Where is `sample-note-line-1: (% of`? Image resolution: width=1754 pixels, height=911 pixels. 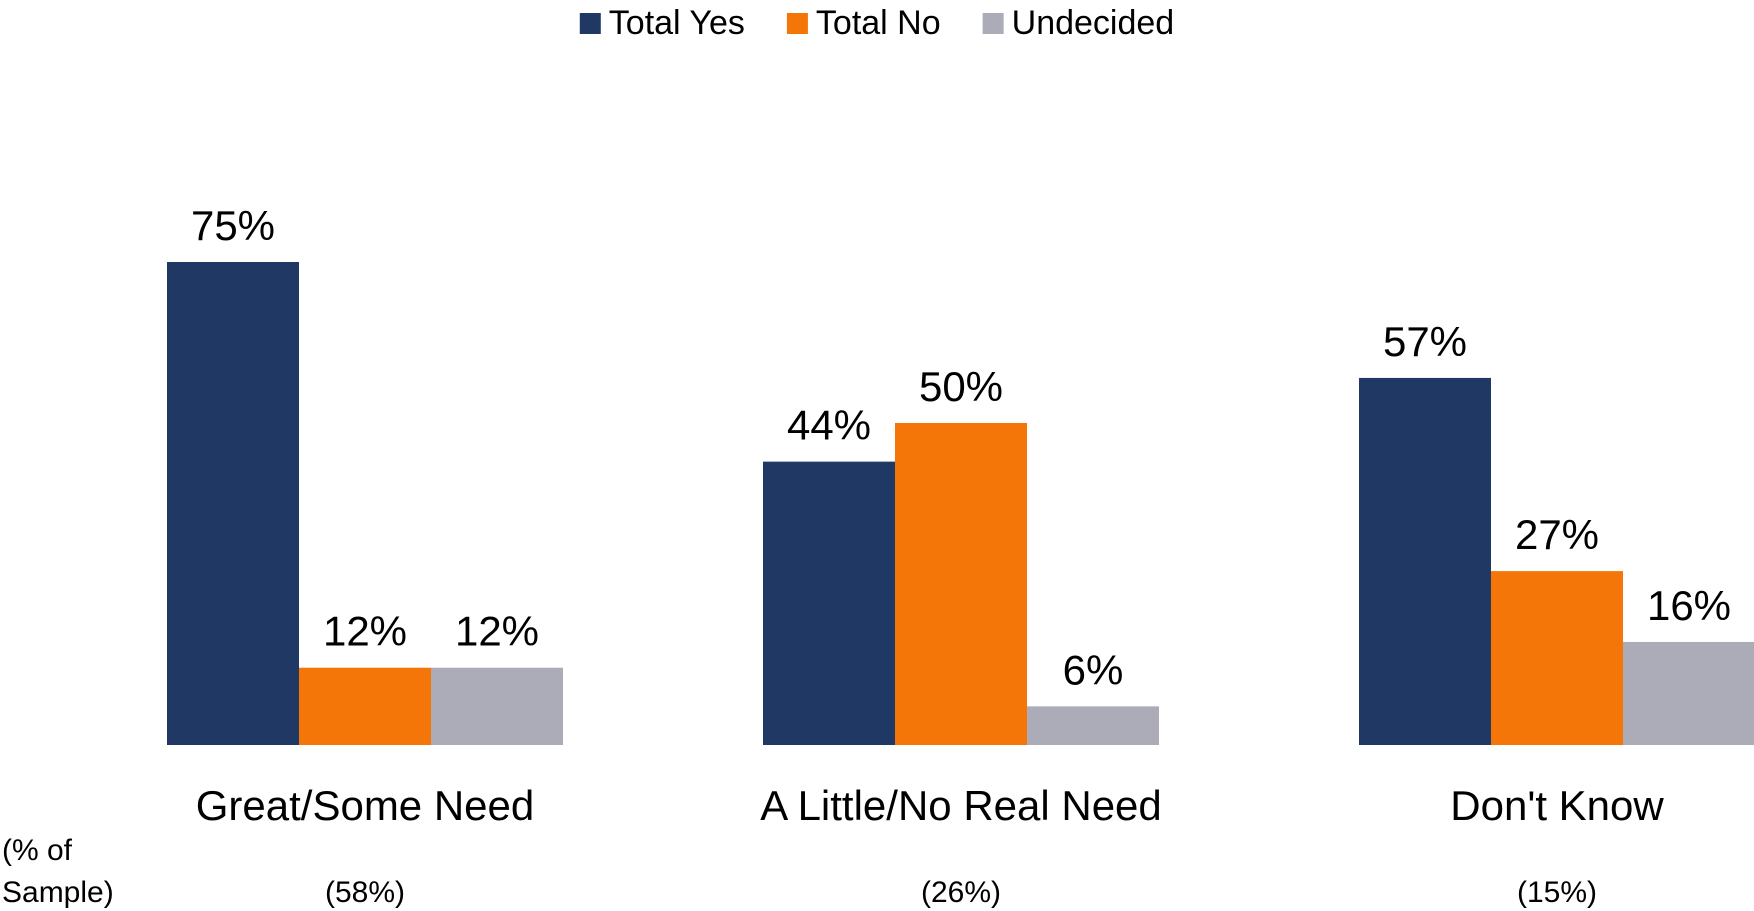 sample-note-line-1: (% of is located at coordinates (37, 850).